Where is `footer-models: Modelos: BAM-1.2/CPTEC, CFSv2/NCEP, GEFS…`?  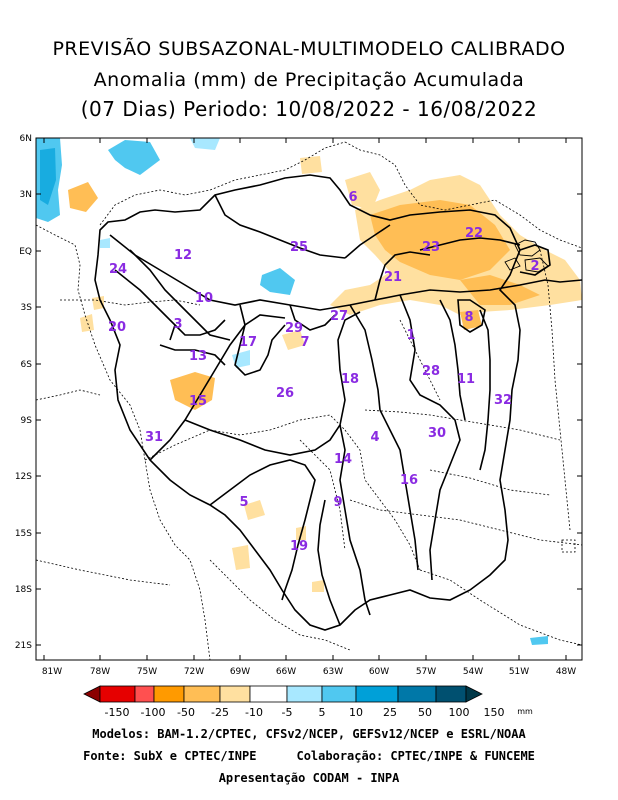 footer-models: Modelos: BAM-1.2/CPTEC, CFSv2/NCEP, GEFS… is located at coordinates (309, 734).